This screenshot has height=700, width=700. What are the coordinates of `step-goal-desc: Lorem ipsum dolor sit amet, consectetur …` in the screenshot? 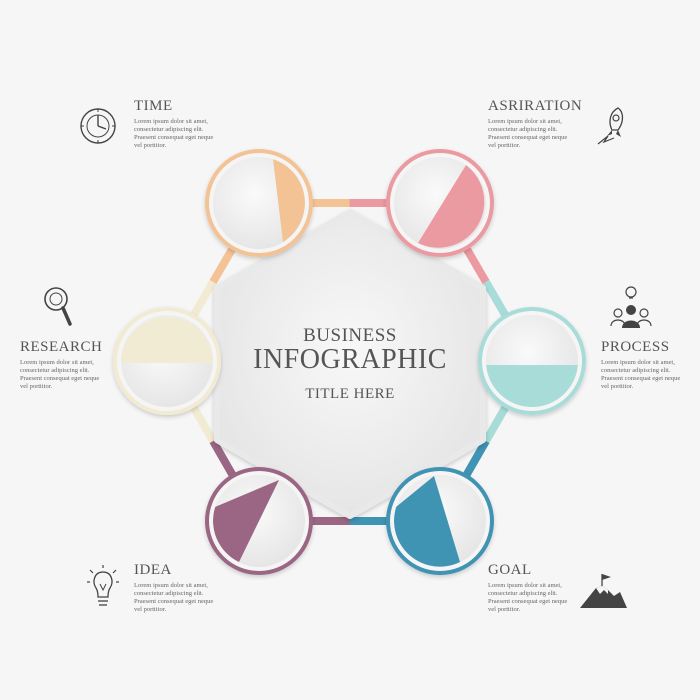 It's located at (535, 598).